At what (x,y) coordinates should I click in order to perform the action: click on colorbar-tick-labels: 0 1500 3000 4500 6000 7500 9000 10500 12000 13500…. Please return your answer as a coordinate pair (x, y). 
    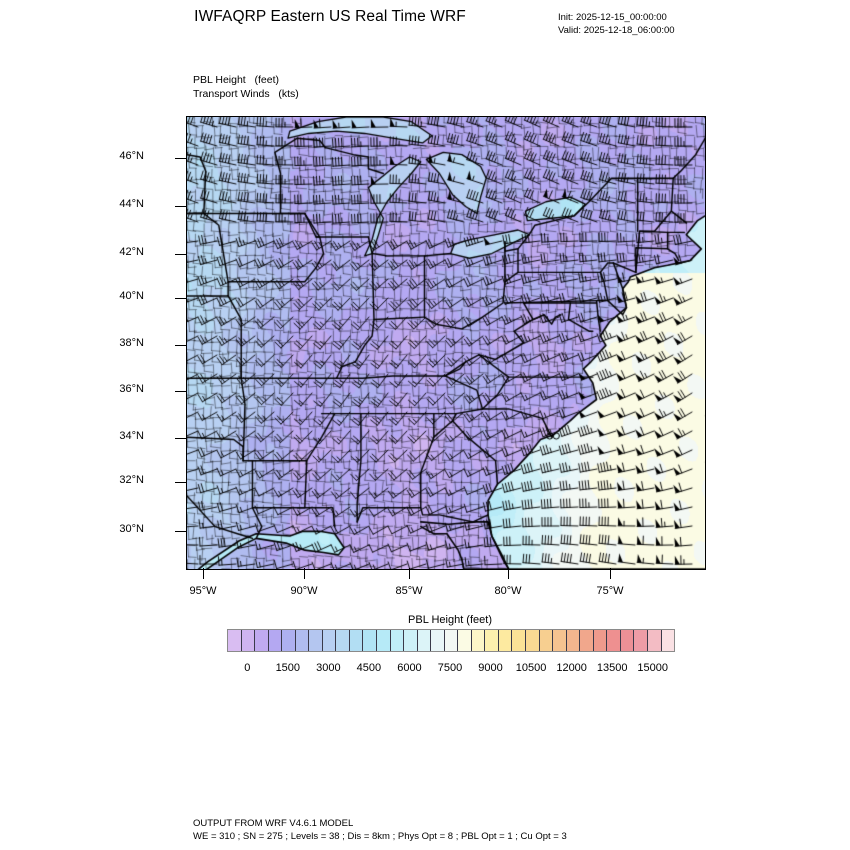
    Looking at the image, I should click on (450, 669).